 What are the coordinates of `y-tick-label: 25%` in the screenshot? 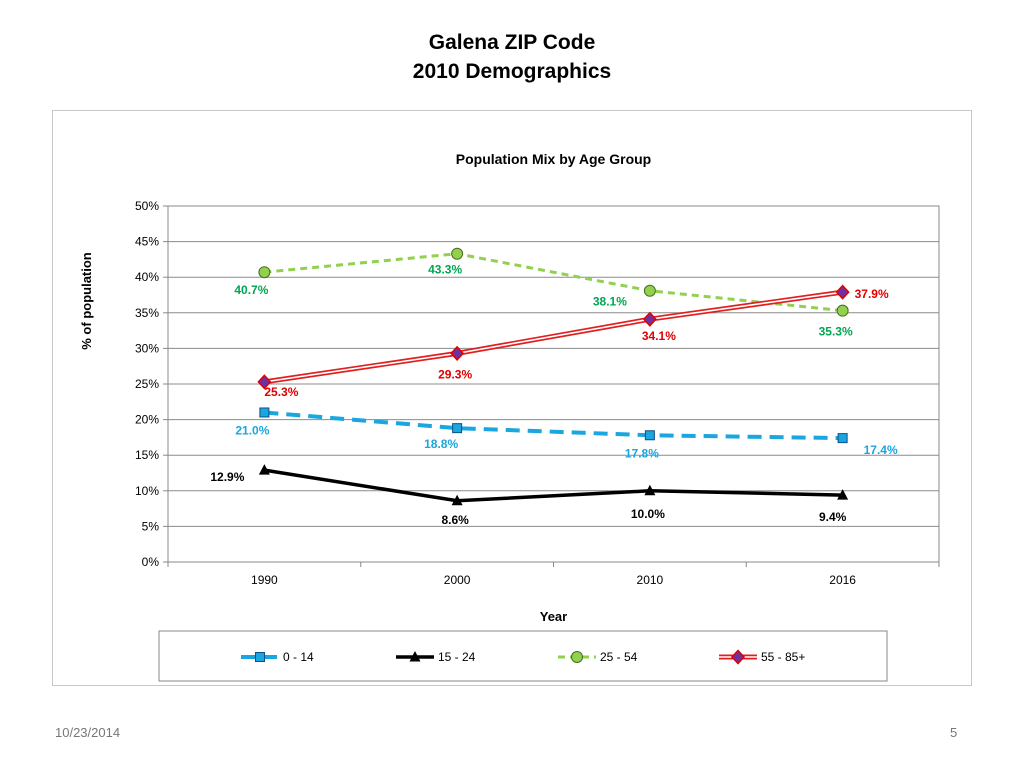 It's located at (147, 384).